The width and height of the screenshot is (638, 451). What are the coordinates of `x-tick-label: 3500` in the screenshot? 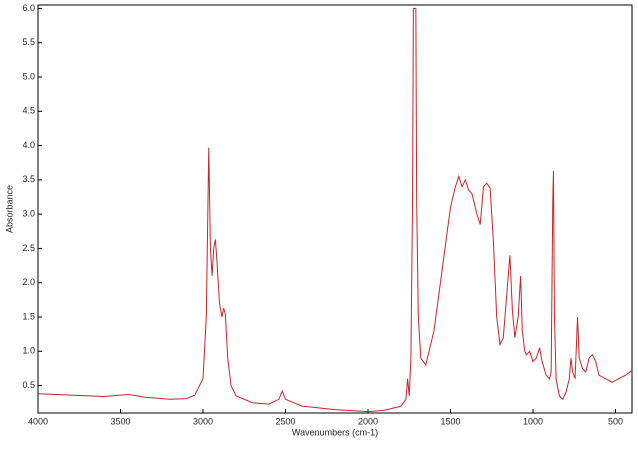 It's located at (120, 421).